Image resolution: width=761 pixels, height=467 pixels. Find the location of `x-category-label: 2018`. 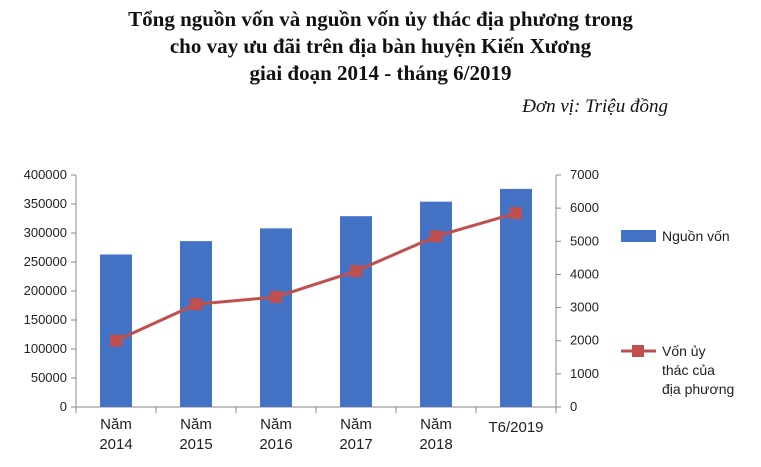

x-category-label: 2018 is located at coordinates (435, 444).